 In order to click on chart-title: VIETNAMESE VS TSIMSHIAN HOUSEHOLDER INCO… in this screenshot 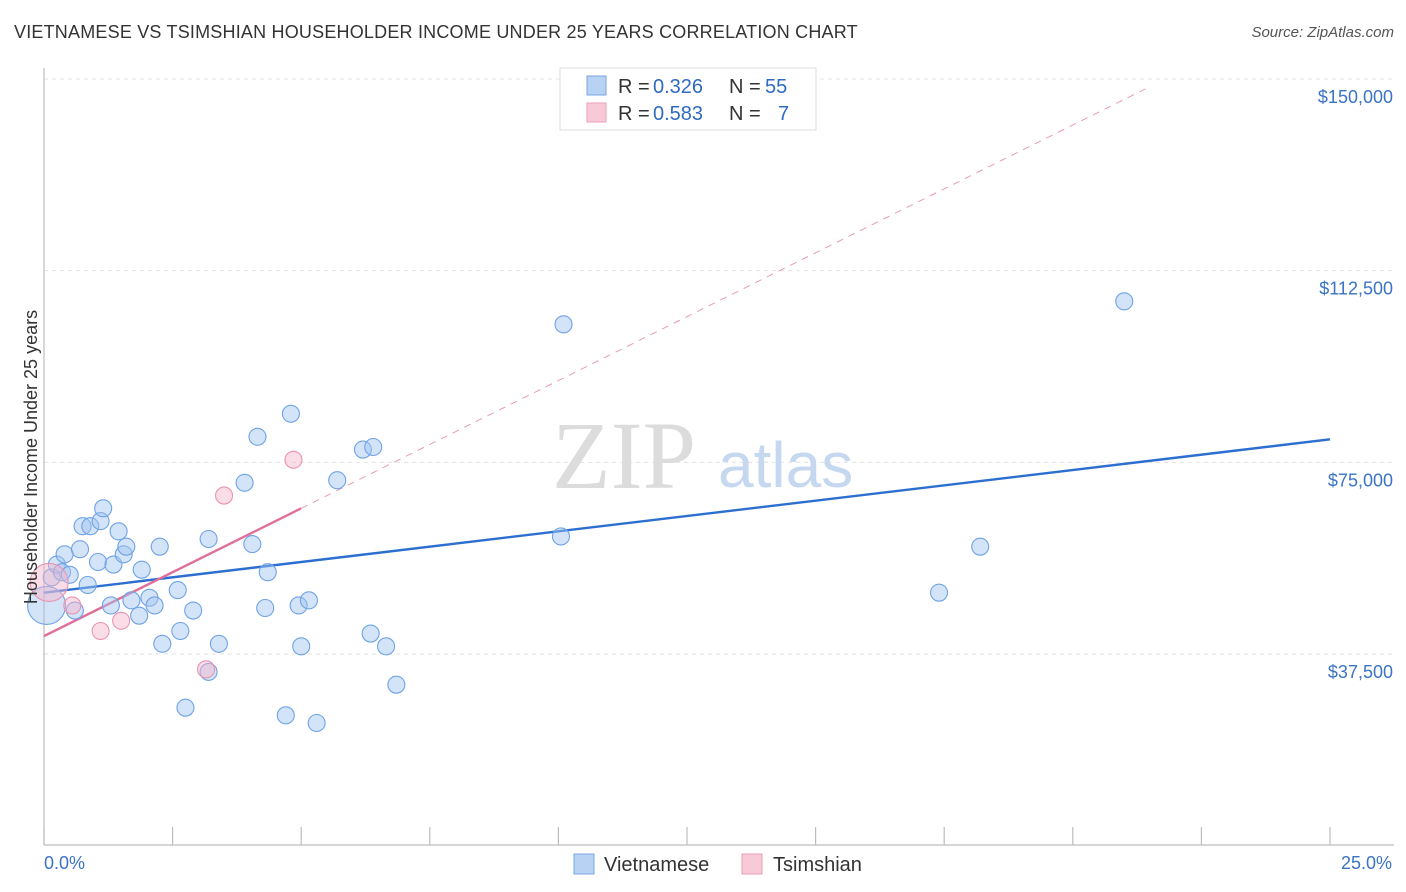, I will do `click(436, 32)`.